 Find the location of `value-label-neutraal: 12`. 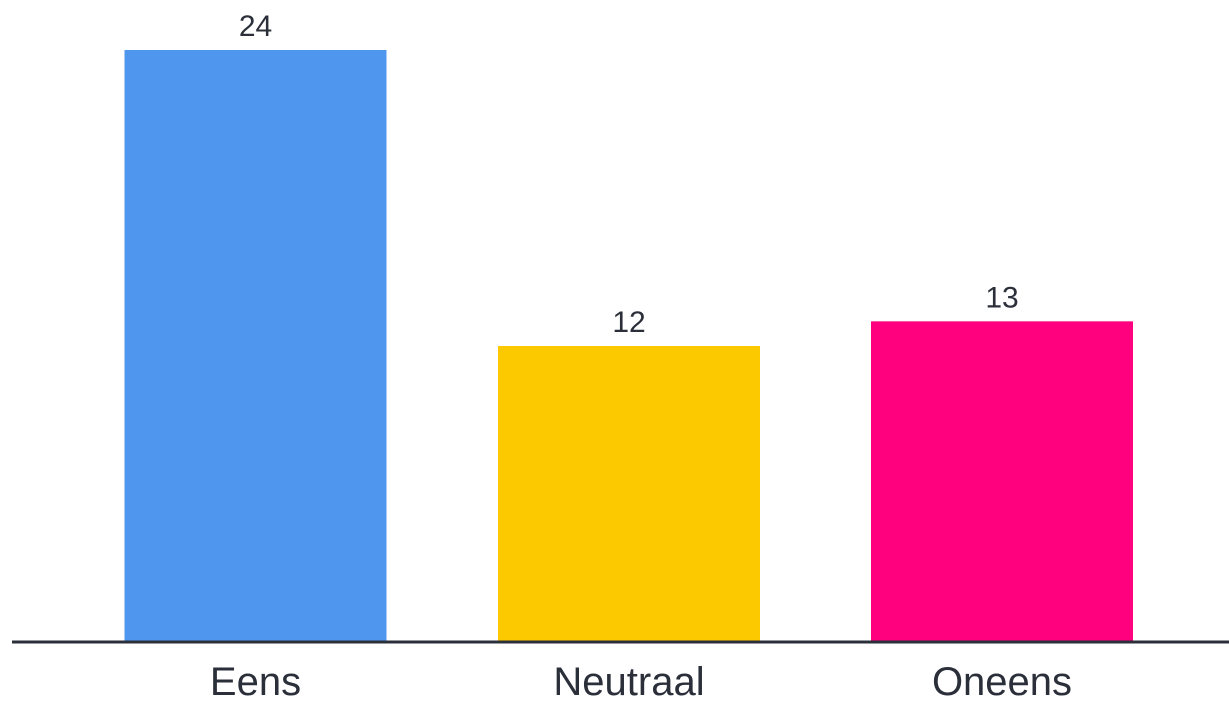

value-label-neutraal: 12 is located at coordinates (628, 322).